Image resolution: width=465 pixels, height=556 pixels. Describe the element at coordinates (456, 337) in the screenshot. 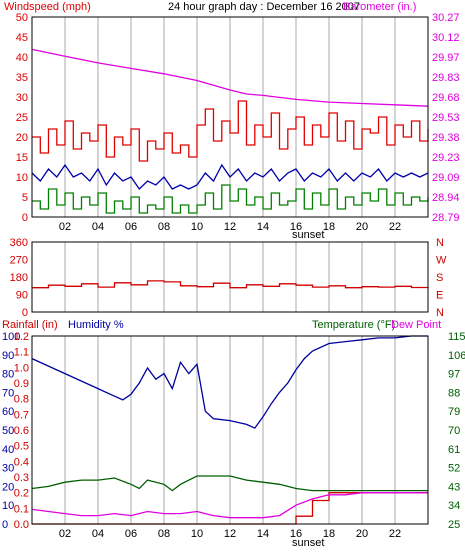

I see `temperature-tick-label: 115` at that location.